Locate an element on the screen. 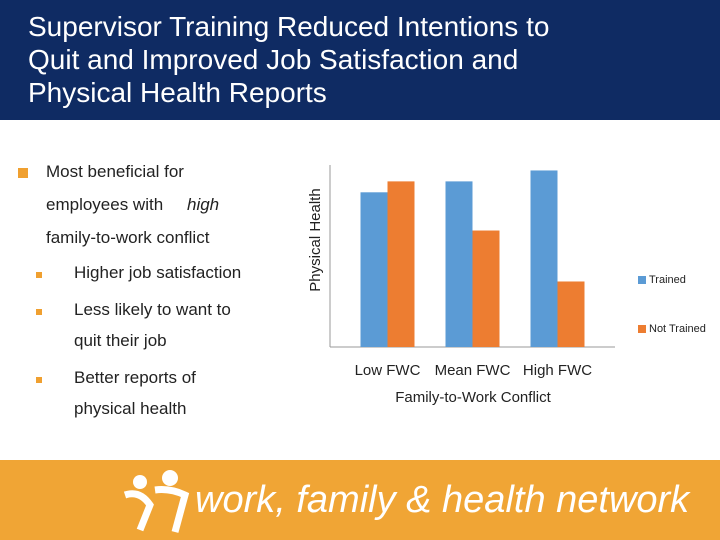 The width and height of the screenshot is (720, 540). legend-label: Not Trained is located at coordinates (677, 329).